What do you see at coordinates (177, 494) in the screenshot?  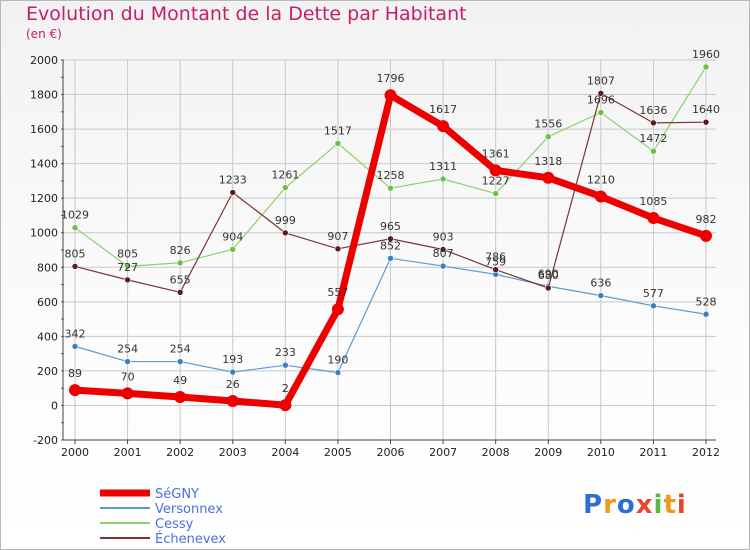 I see `legend-label-sgny: SéGNY` at bounding box center [177, 494].